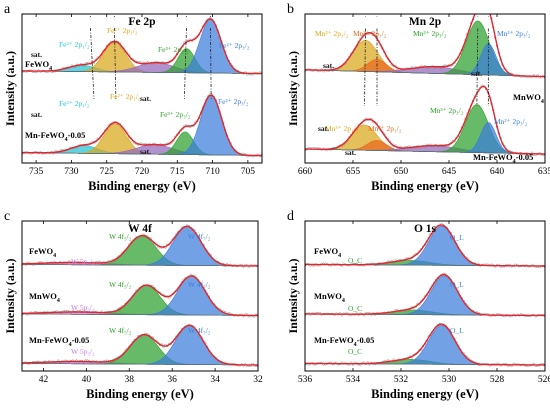 This screenshot has height=409, width=550. Describe the element at coordinates (172, 380) in the screenshot. I see `x-tick-label: 36` at that location.